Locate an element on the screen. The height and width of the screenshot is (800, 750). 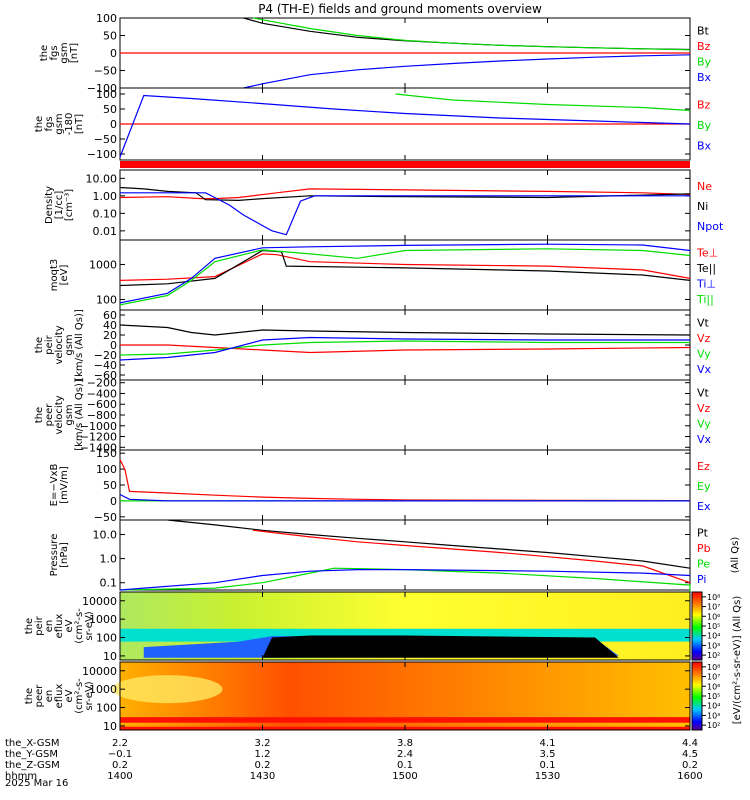
xaxis-value: 1430 is located at coordinates (262, 776).